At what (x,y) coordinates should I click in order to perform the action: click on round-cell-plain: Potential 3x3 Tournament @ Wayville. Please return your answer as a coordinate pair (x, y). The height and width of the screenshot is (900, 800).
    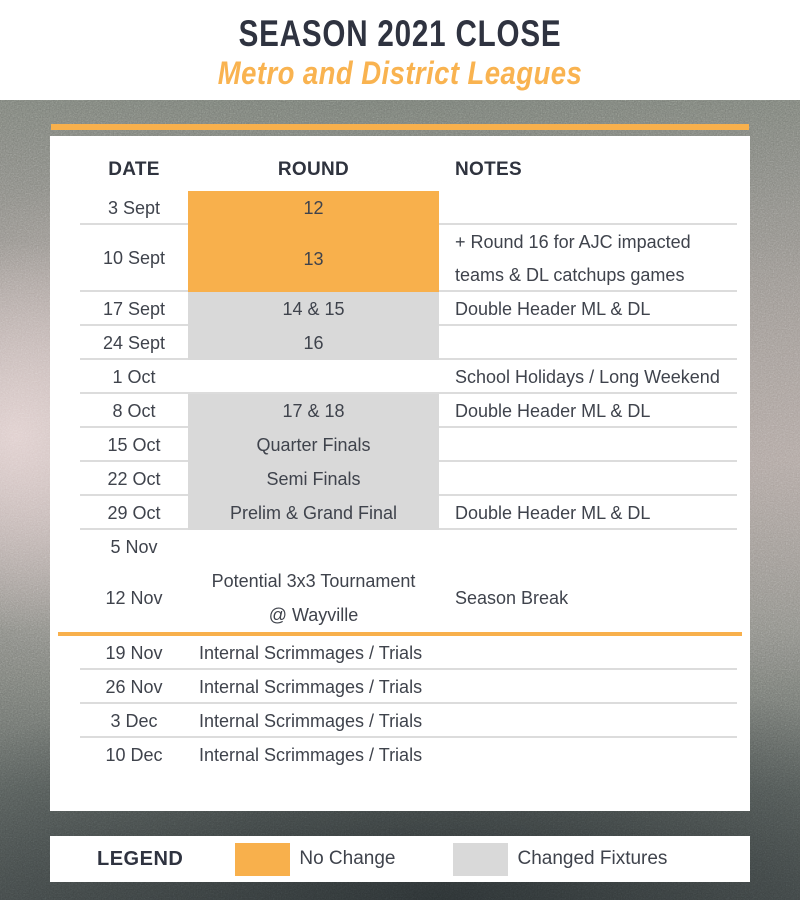
    Looking at the image, I should click on (313, 598).